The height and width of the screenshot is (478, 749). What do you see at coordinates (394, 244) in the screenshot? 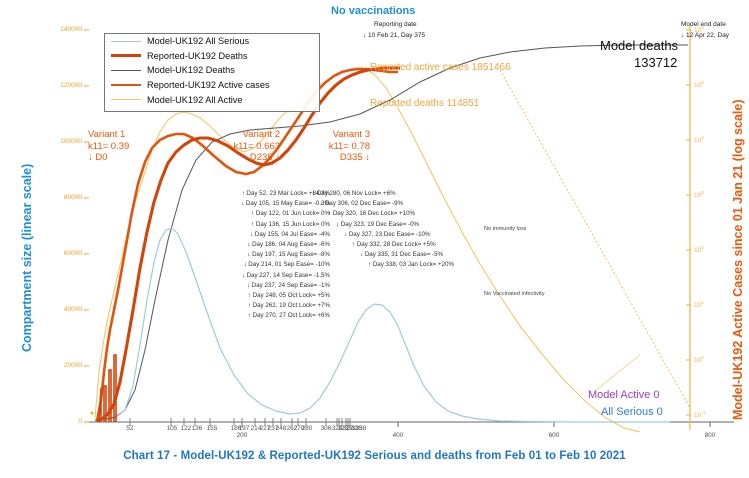
I see `event-right-5: ↑ Day 332, 28 Dec Lock= +5%` at bounding box center [394, 244].